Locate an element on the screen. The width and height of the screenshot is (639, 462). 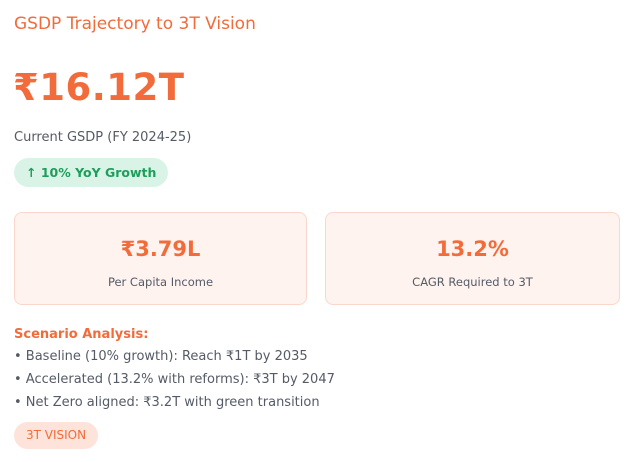
stat-value: 13.2% is located at coordinates (472, 249).